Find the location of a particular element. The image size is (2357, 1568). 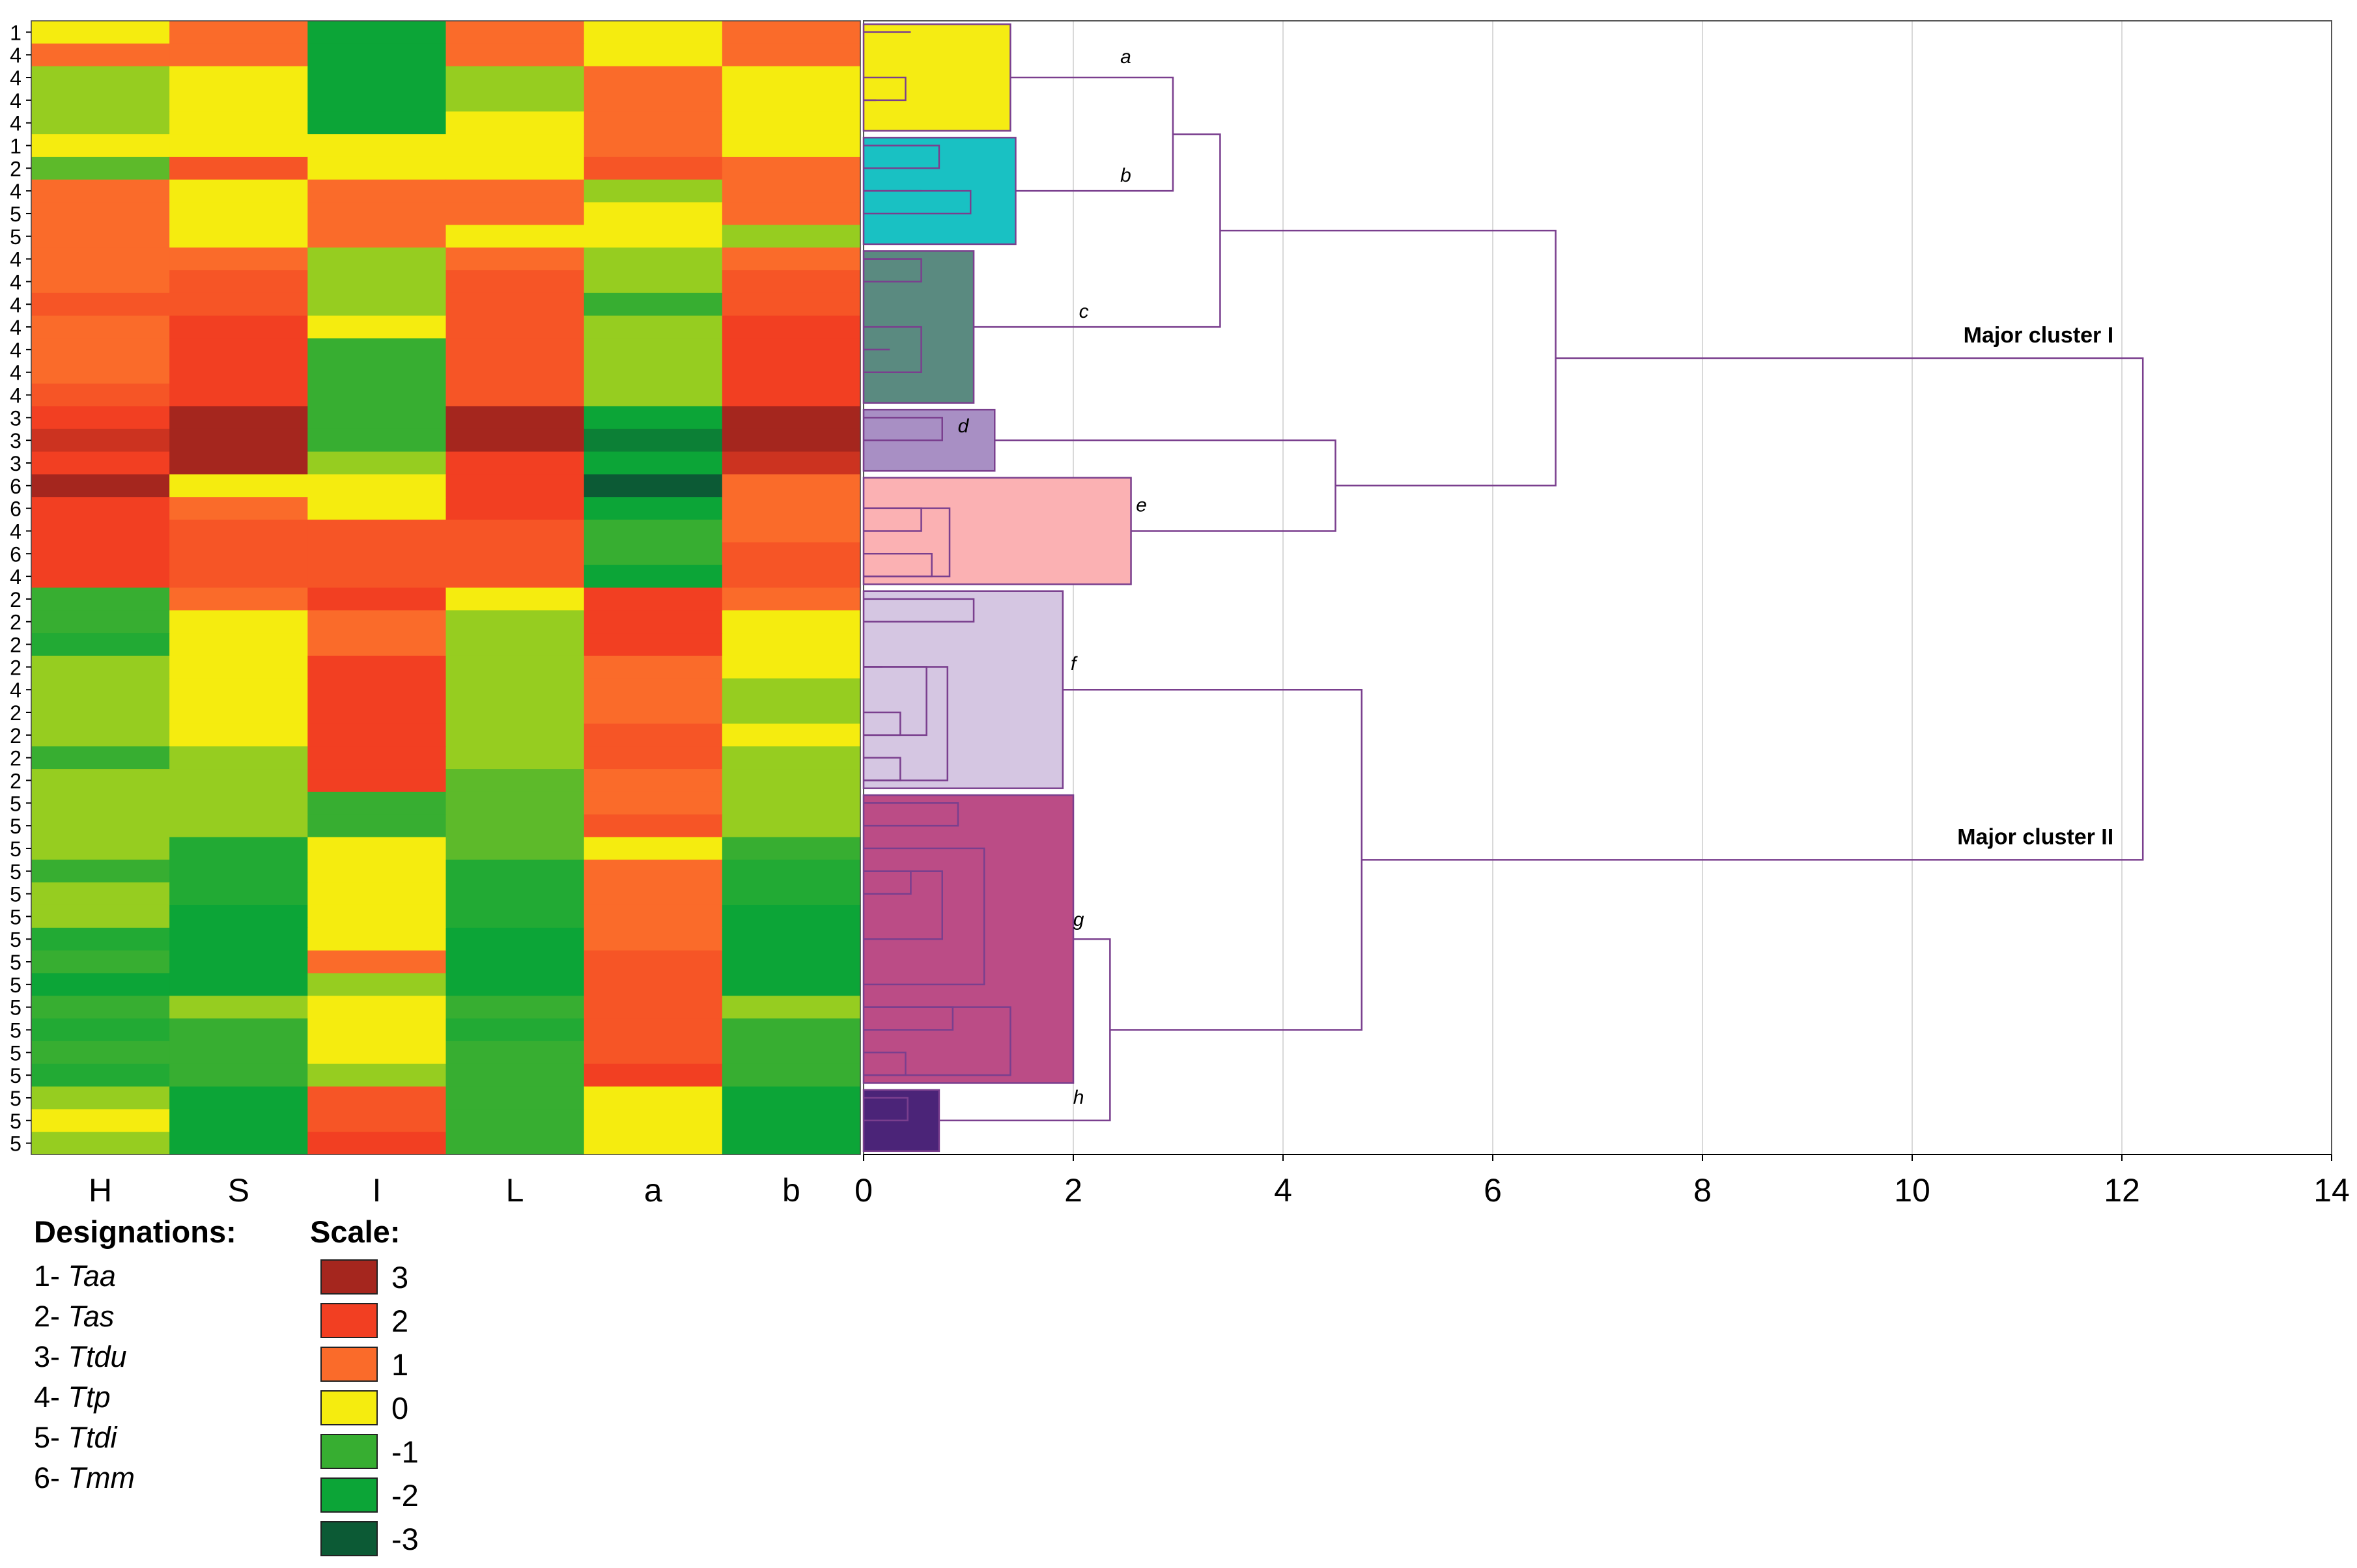

scale-title: Scale: is located at coordinates (355, 1231).